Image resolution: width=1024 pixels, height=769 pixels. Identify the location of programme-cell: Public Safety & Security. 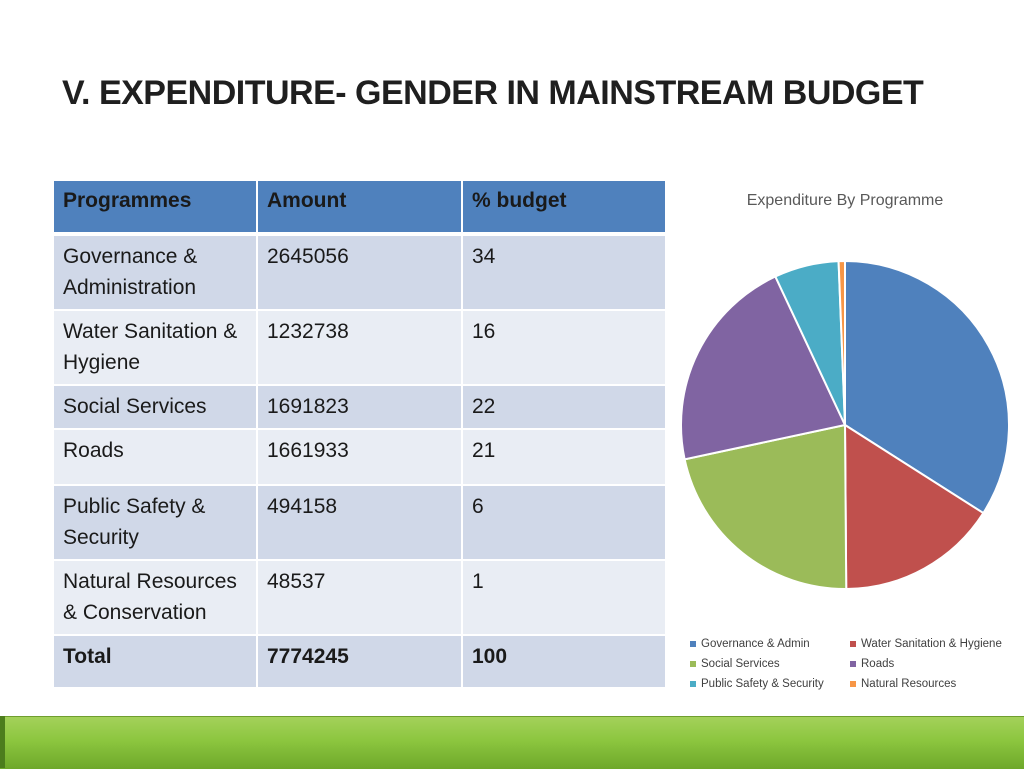
(155, 522).